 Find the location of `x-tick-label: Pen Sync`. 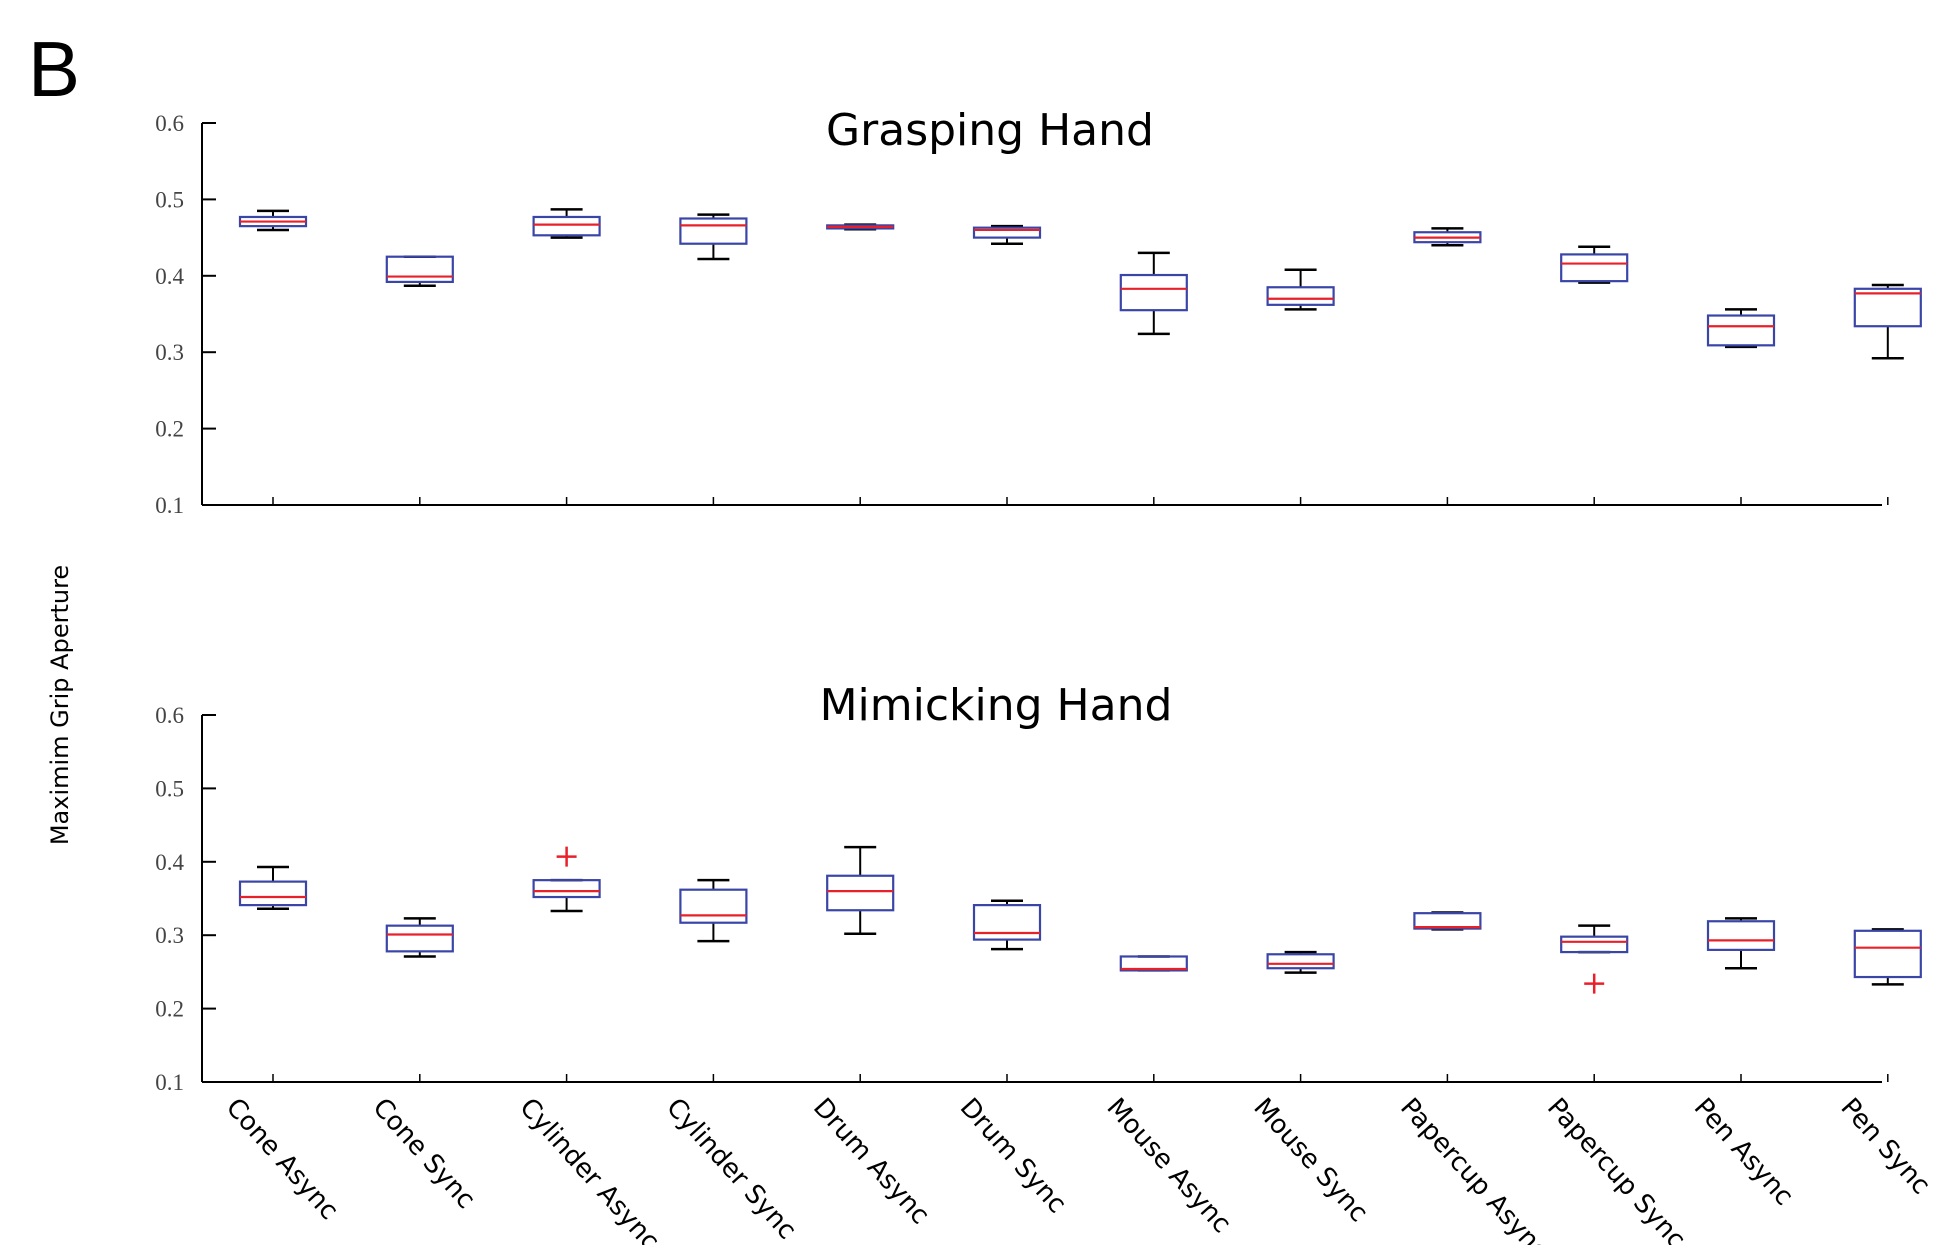

x-tick-label: Pen Sync is located at coordinates (1885, 1147).